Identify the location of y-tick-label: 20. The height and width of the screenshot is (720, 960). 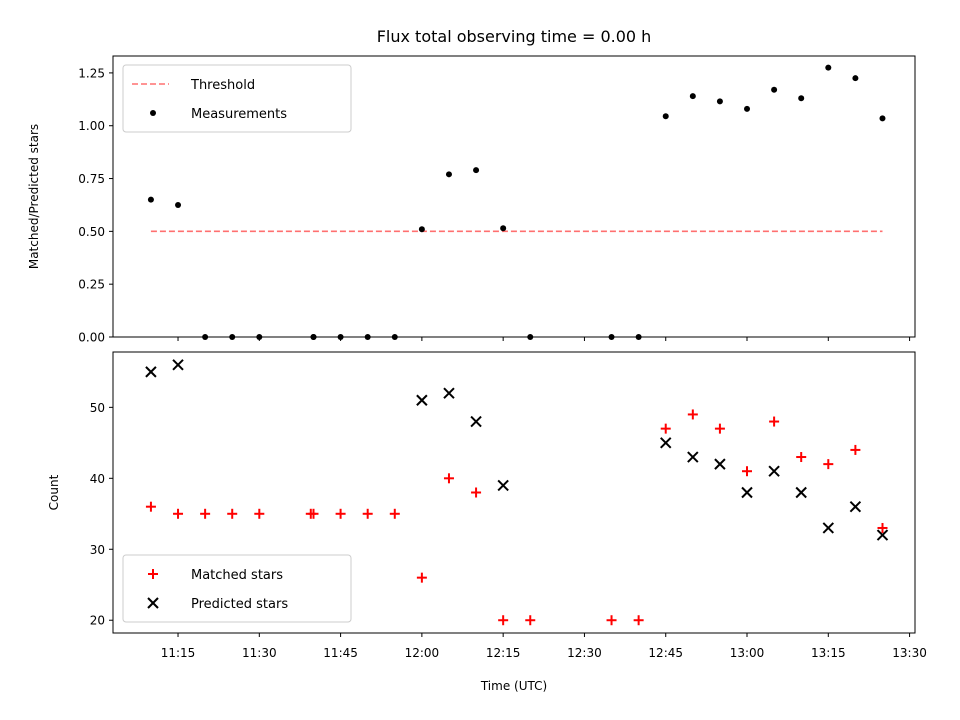
(97, 621).